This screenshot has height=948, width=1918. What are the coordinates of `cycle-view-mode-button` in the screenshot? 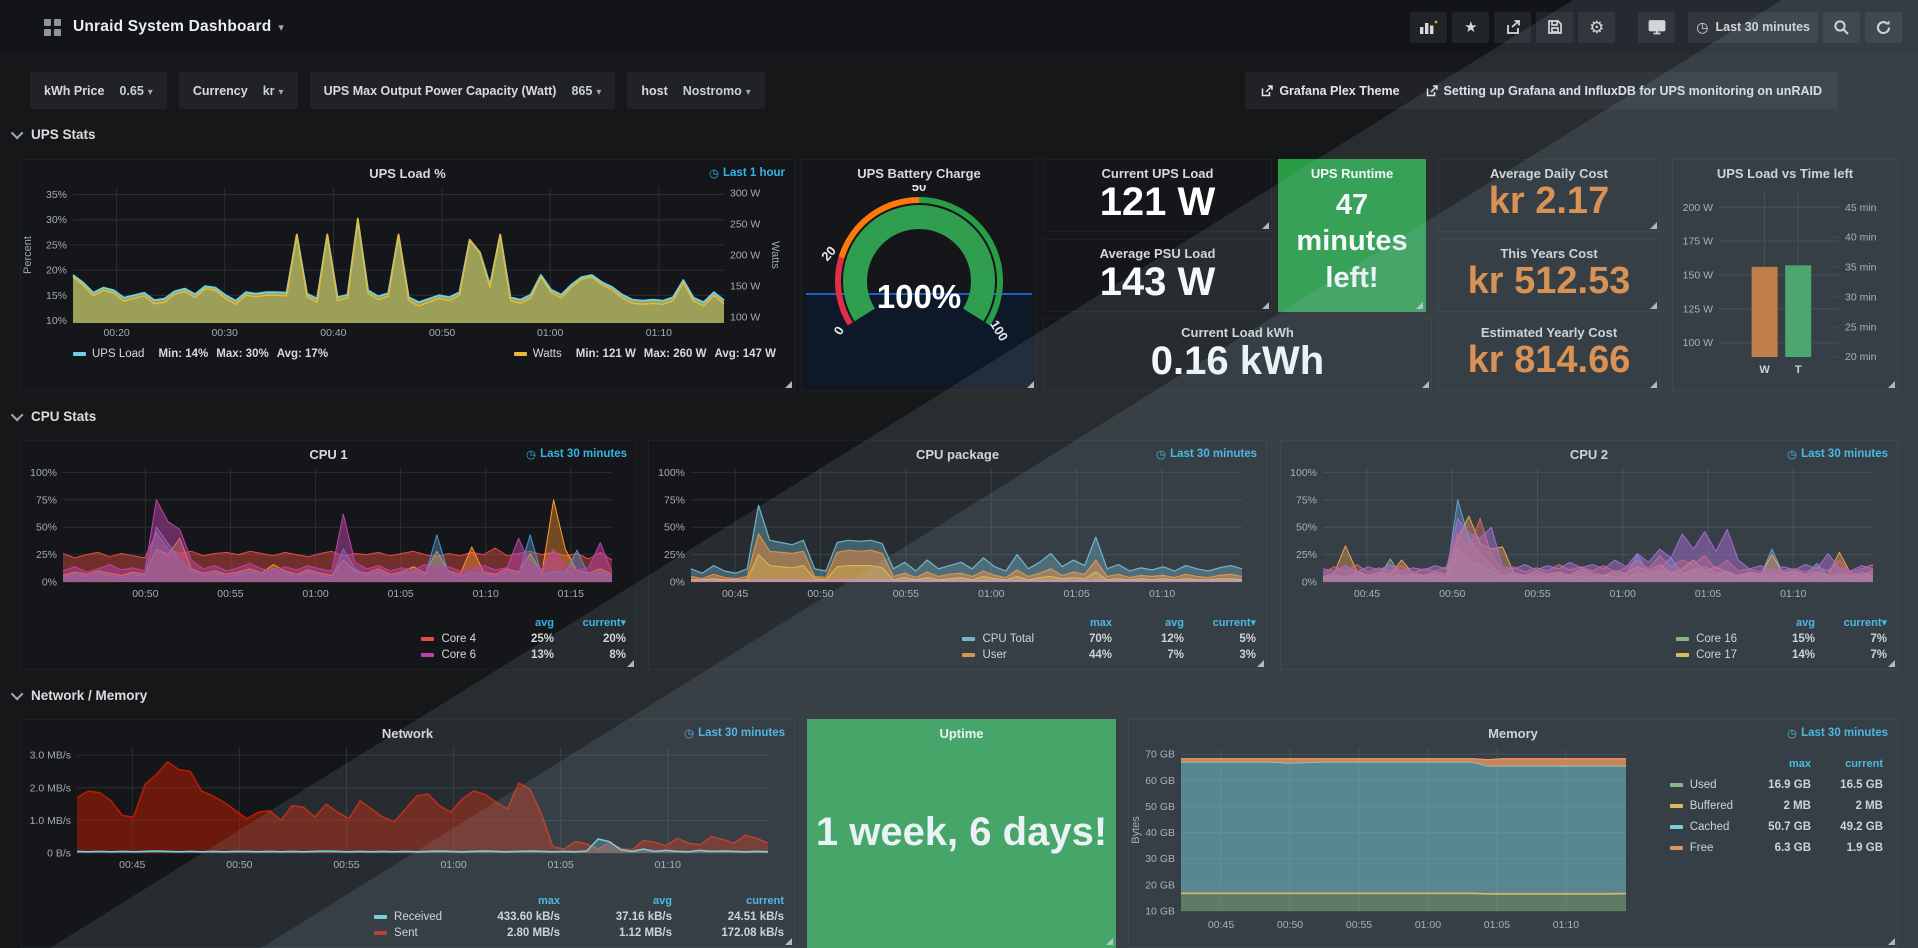 It's located at (1657, 27).